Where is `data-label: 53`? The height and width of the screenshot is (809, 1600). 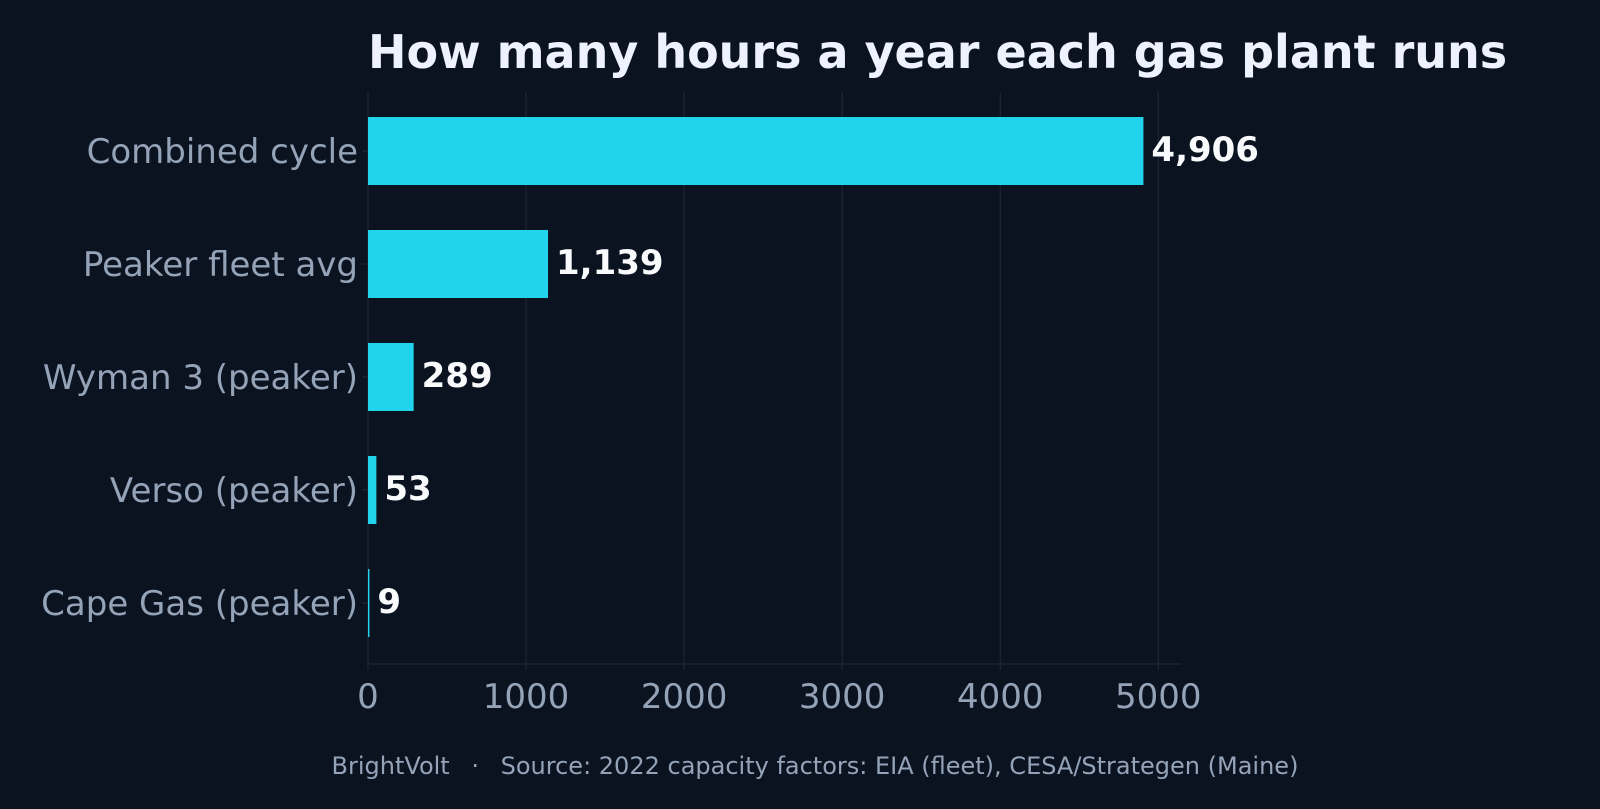
data-label: 53 is located at coordinates (407, 489).